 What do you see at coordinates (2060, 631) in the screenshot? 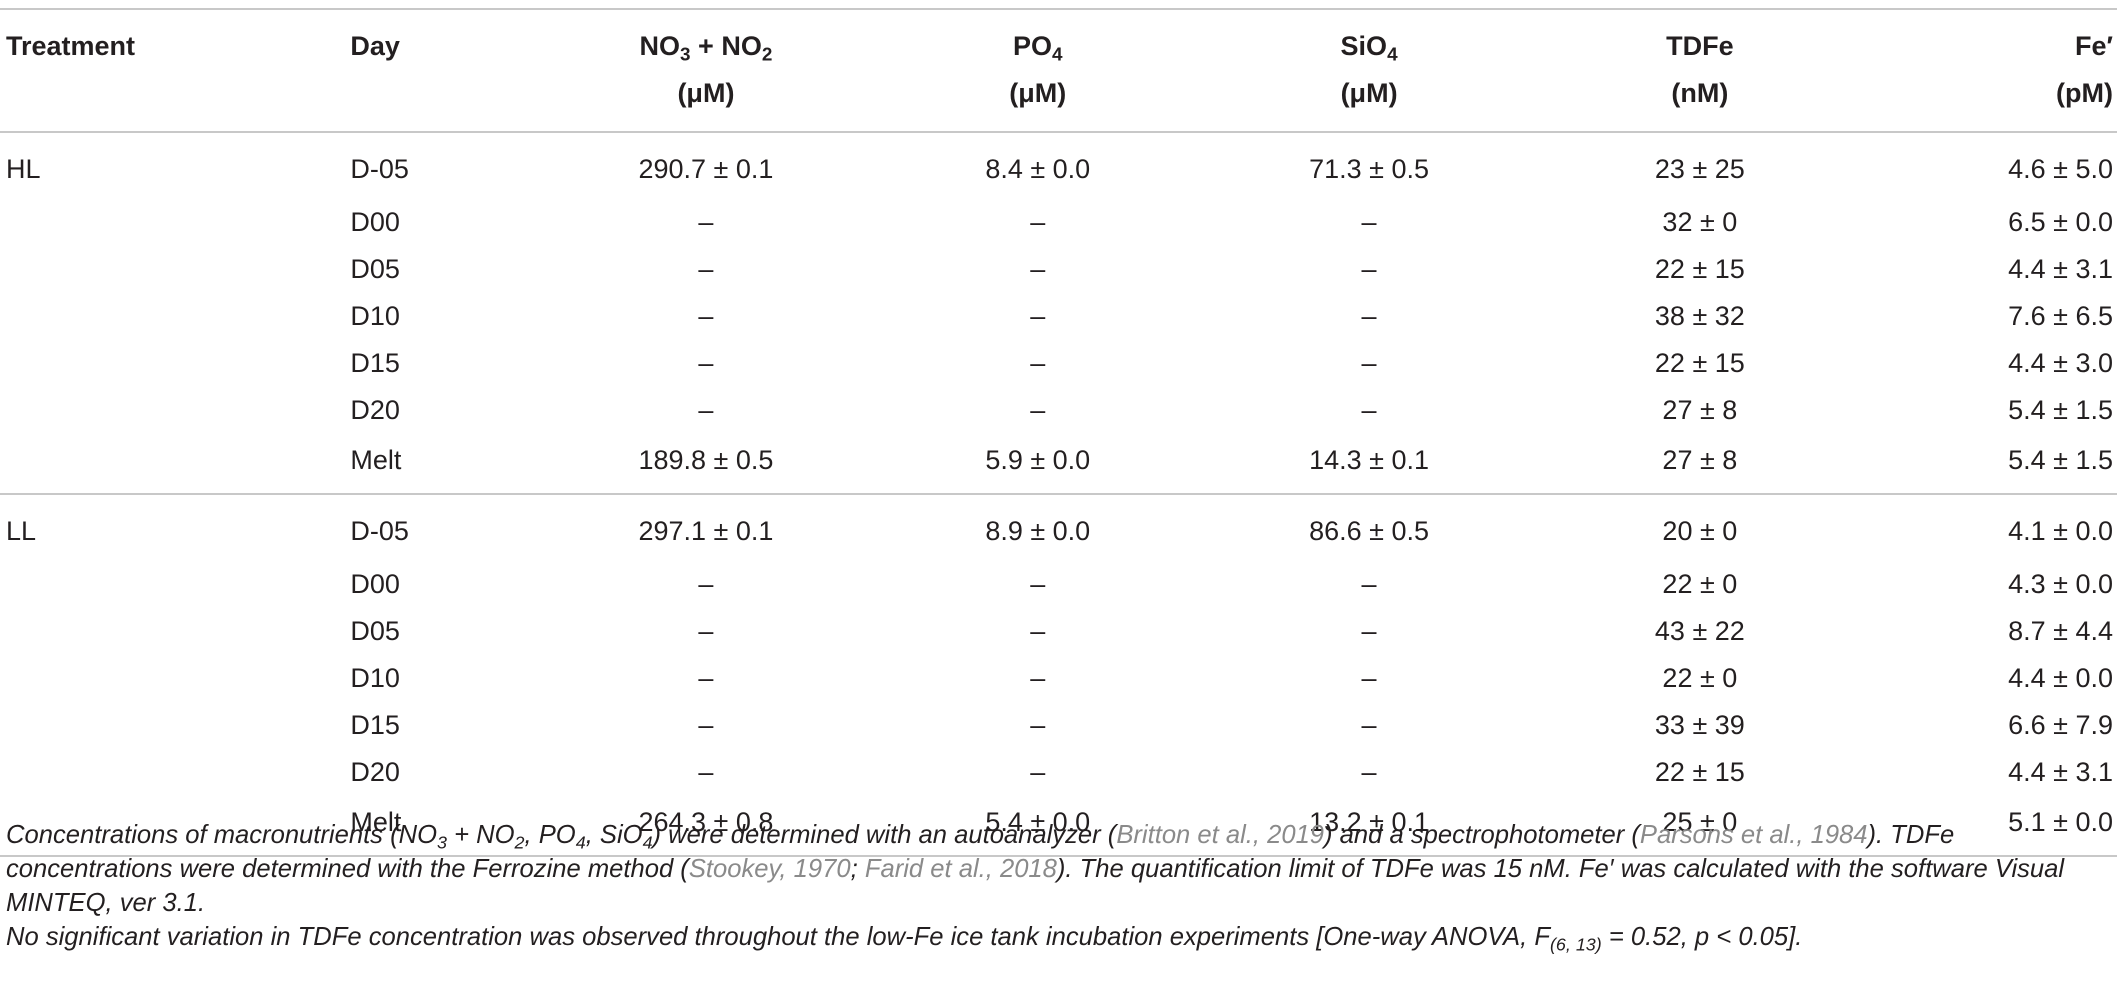
I see `cell-fe: 8.7 ± 4.4` at bounding box center [2060, 631].